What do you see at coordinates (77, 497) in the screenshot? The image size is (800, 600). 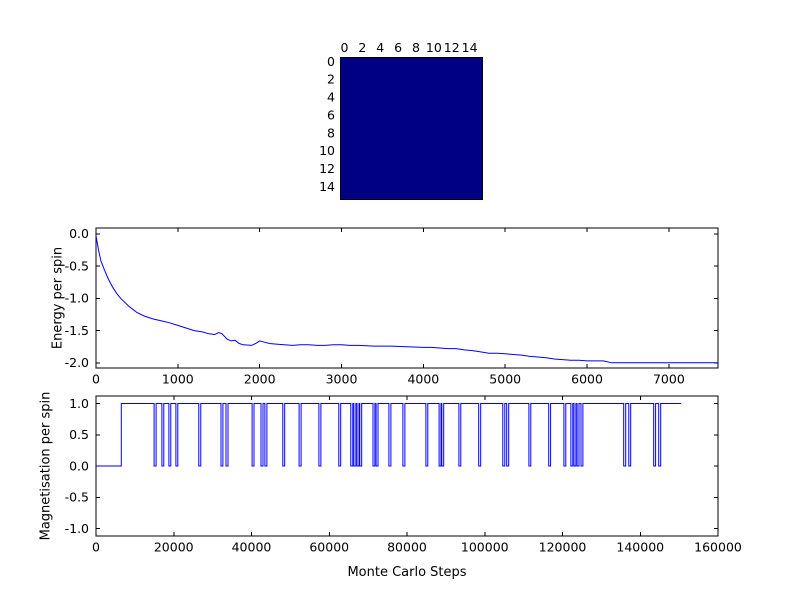 I see `magnetisation-per-spin-ytick-label: -0.5` at bounding box center [77, 497].